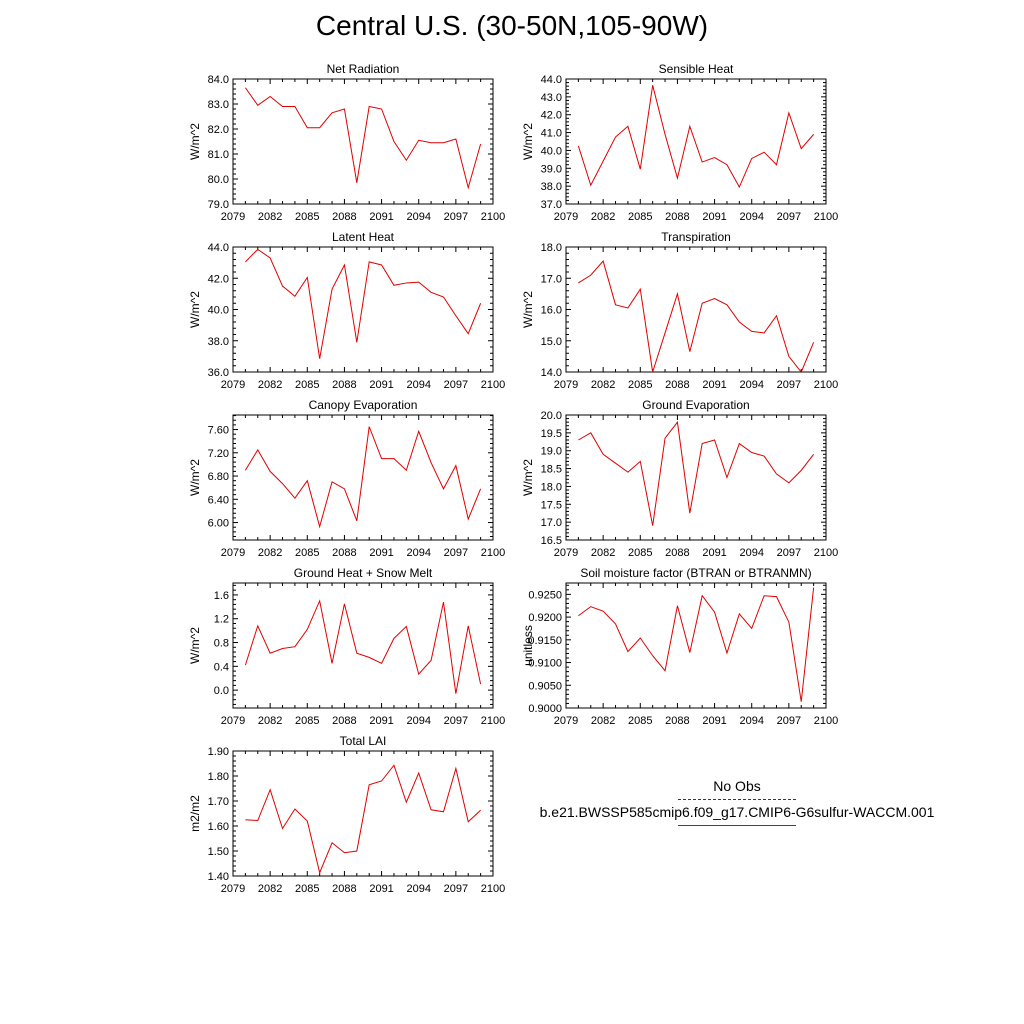  I want to click on y-axis-label: m2/m2, so click(195, 813).